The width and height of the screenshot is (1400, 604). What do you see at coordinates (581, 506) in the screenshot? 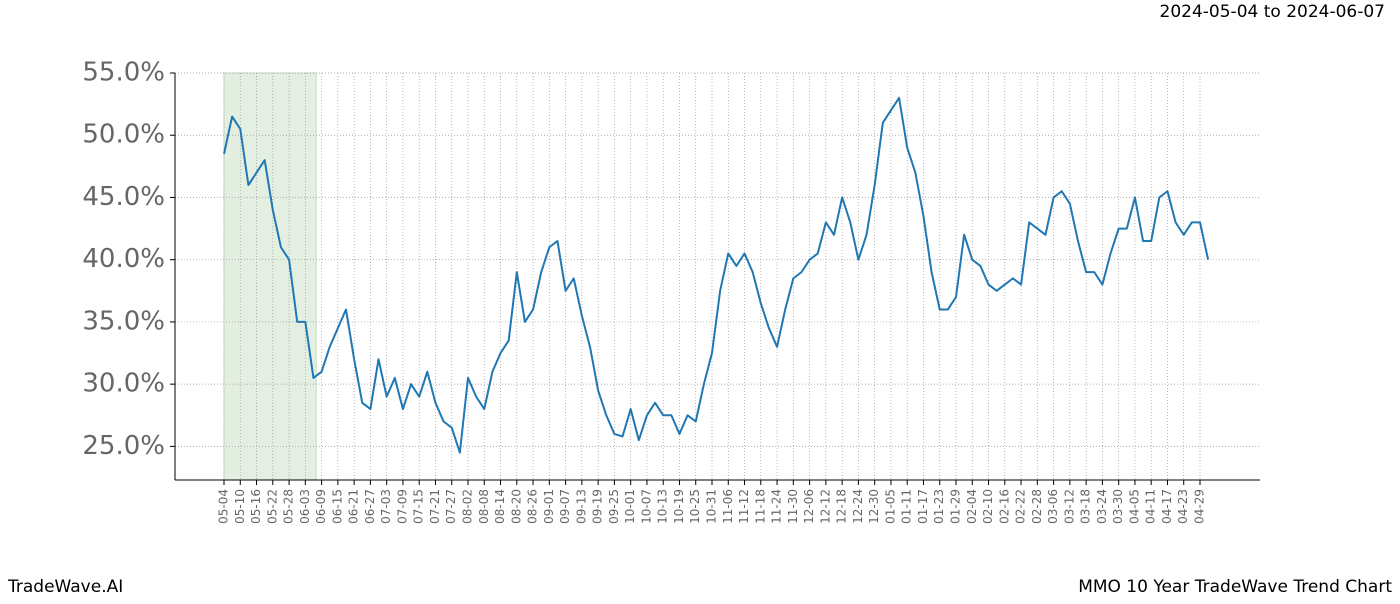
I see `x-tick-label: 09-13` at bounding box center [581, 506].